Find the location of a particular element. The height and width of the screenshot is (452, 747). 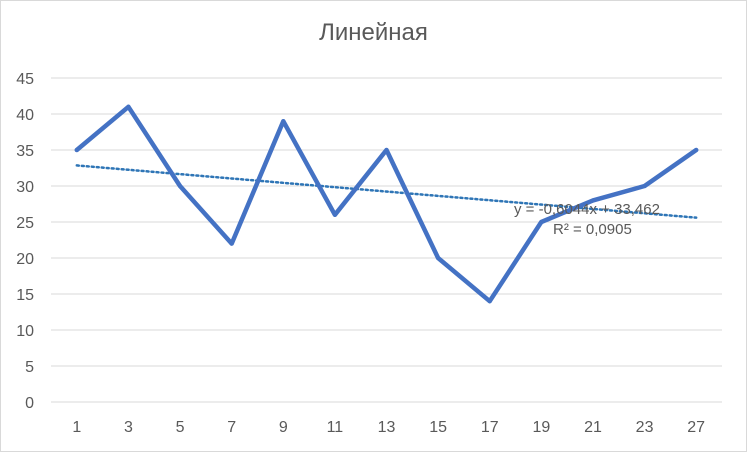

x-tick-label: 5 is located at coordinates (180, 427).